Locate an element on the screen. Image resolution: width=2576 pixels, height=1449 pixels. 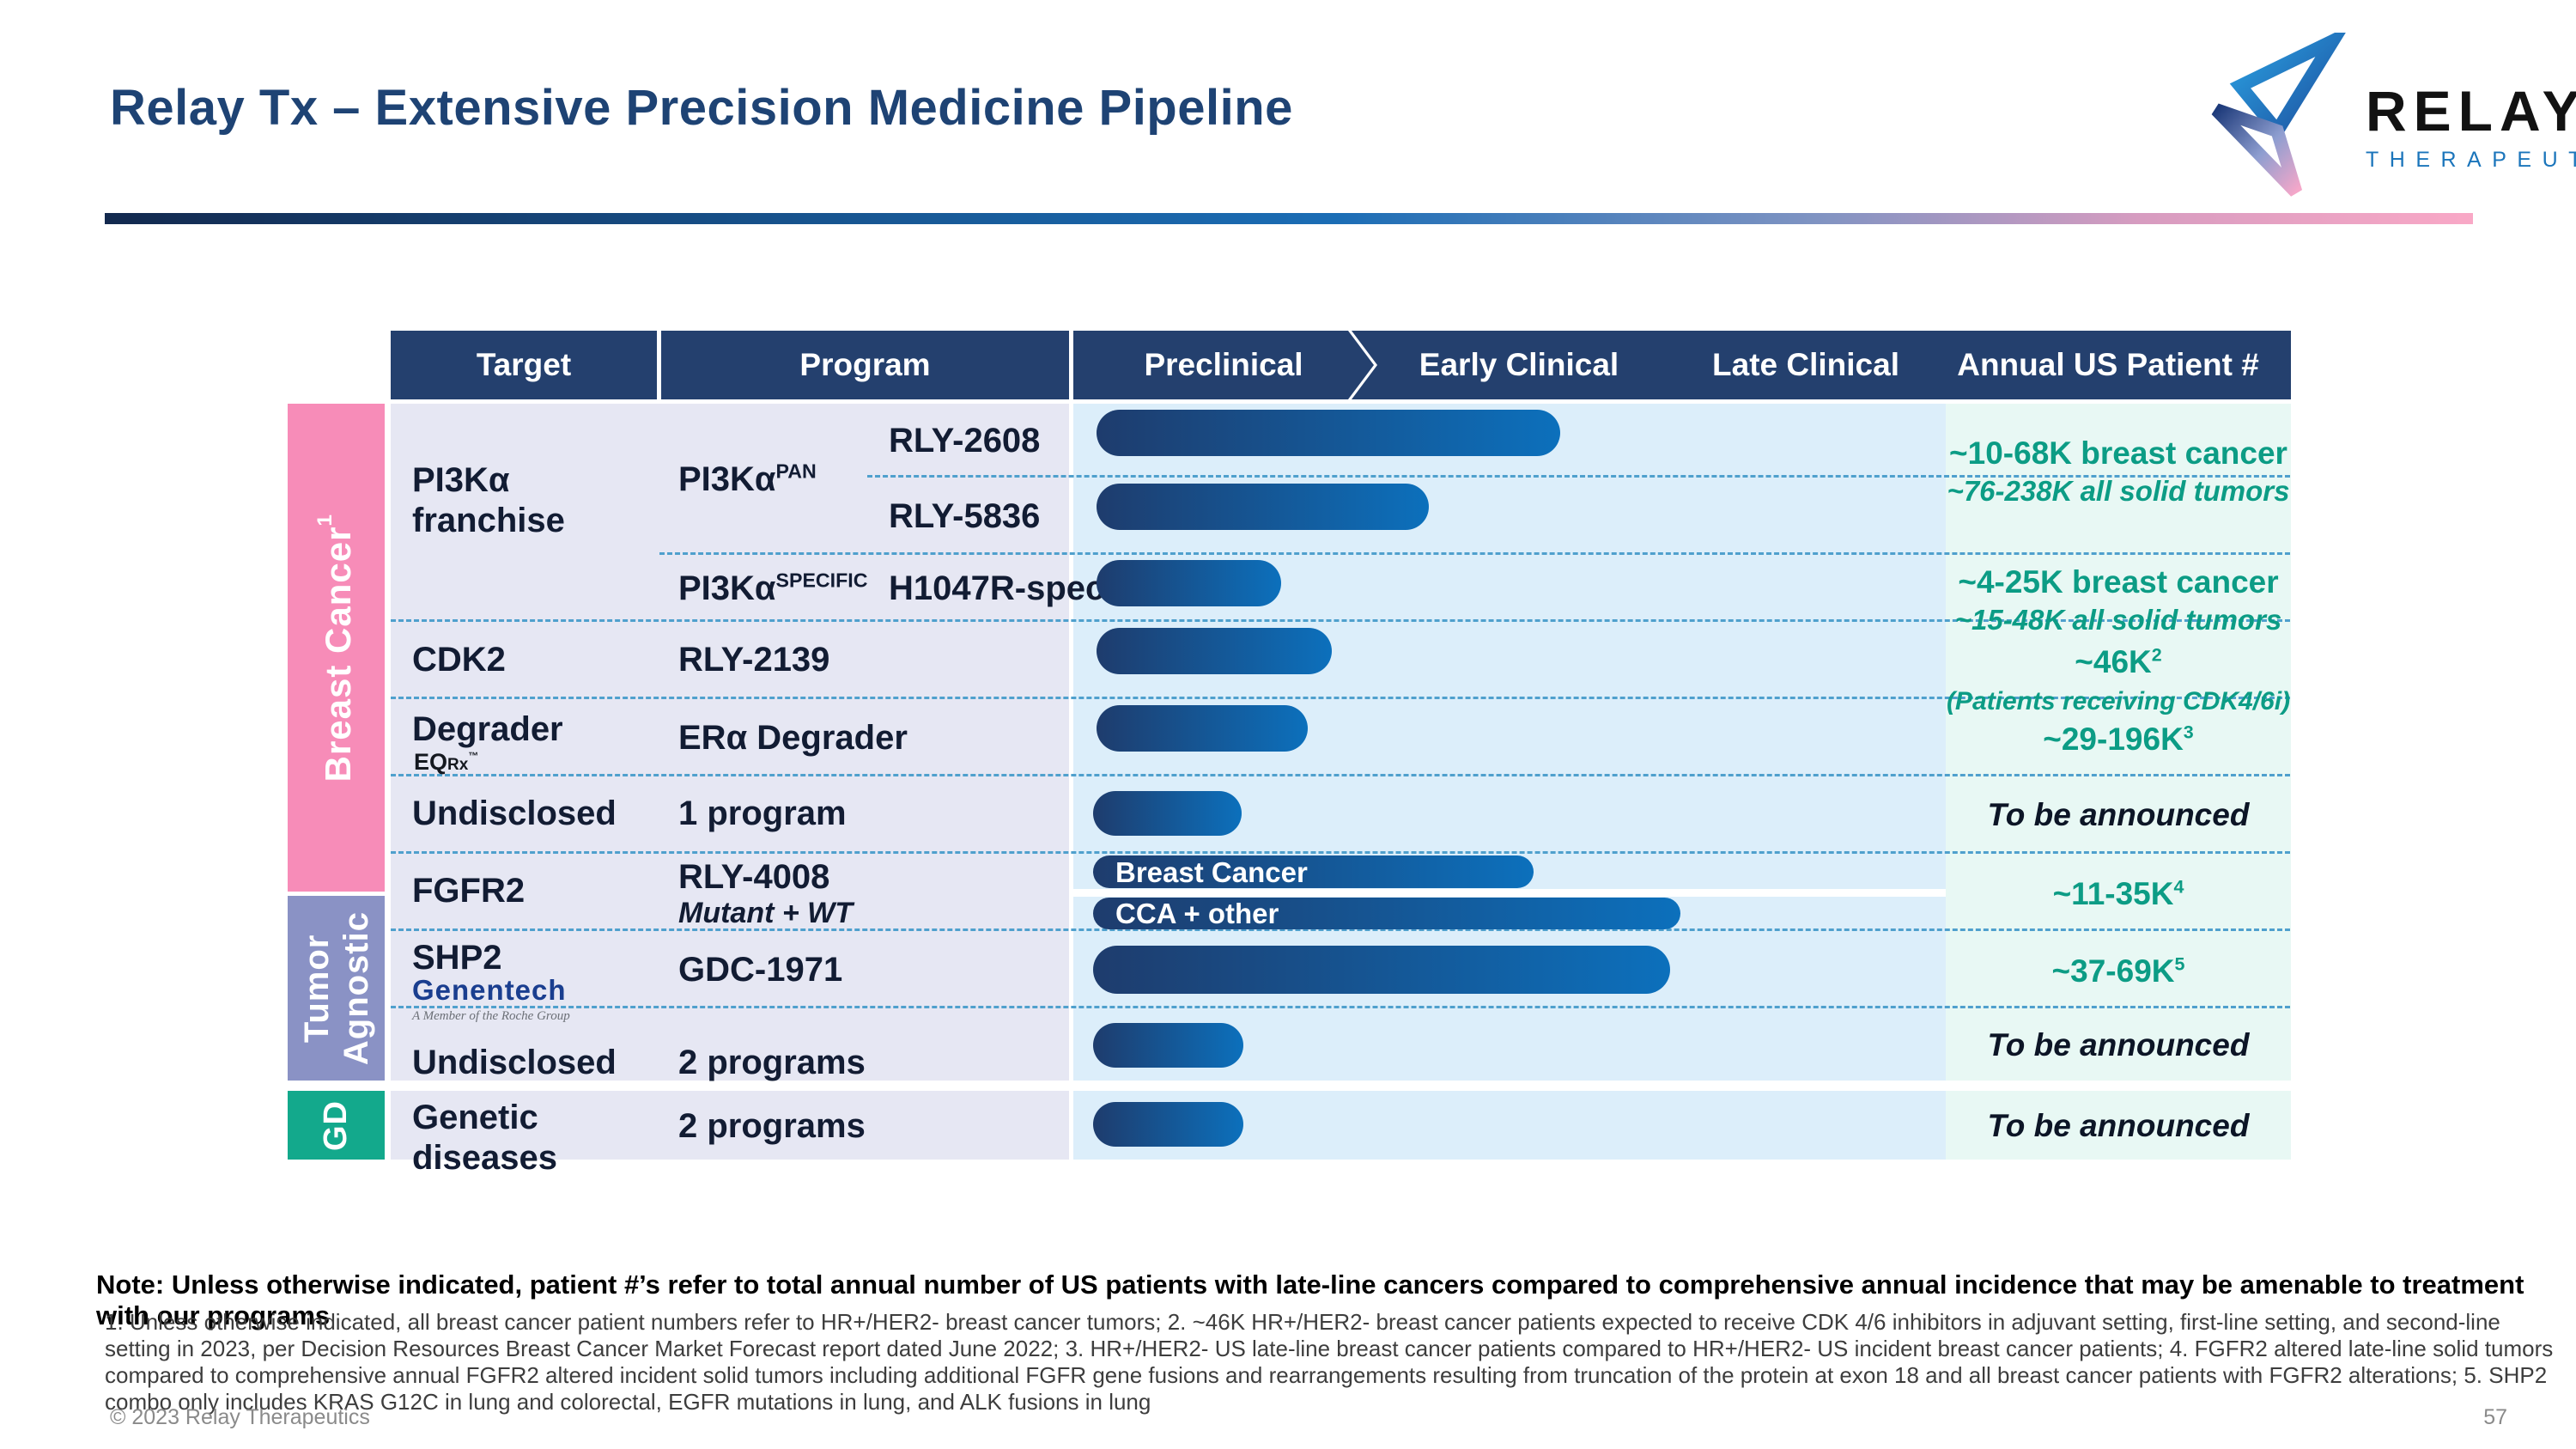
target-program-panel-gd is located at coordinates (730, 1125).